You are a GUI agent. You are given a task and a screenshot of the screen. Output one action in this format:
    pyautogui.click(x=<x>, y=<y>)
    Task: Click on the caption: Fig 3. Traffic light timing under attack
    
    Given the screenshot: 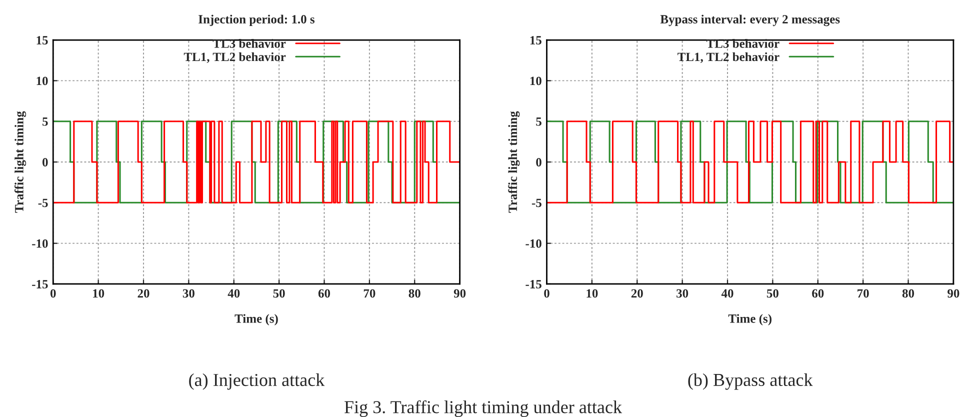 What is the action you would take?
    pyautogui.click(x=483, y=408)
    